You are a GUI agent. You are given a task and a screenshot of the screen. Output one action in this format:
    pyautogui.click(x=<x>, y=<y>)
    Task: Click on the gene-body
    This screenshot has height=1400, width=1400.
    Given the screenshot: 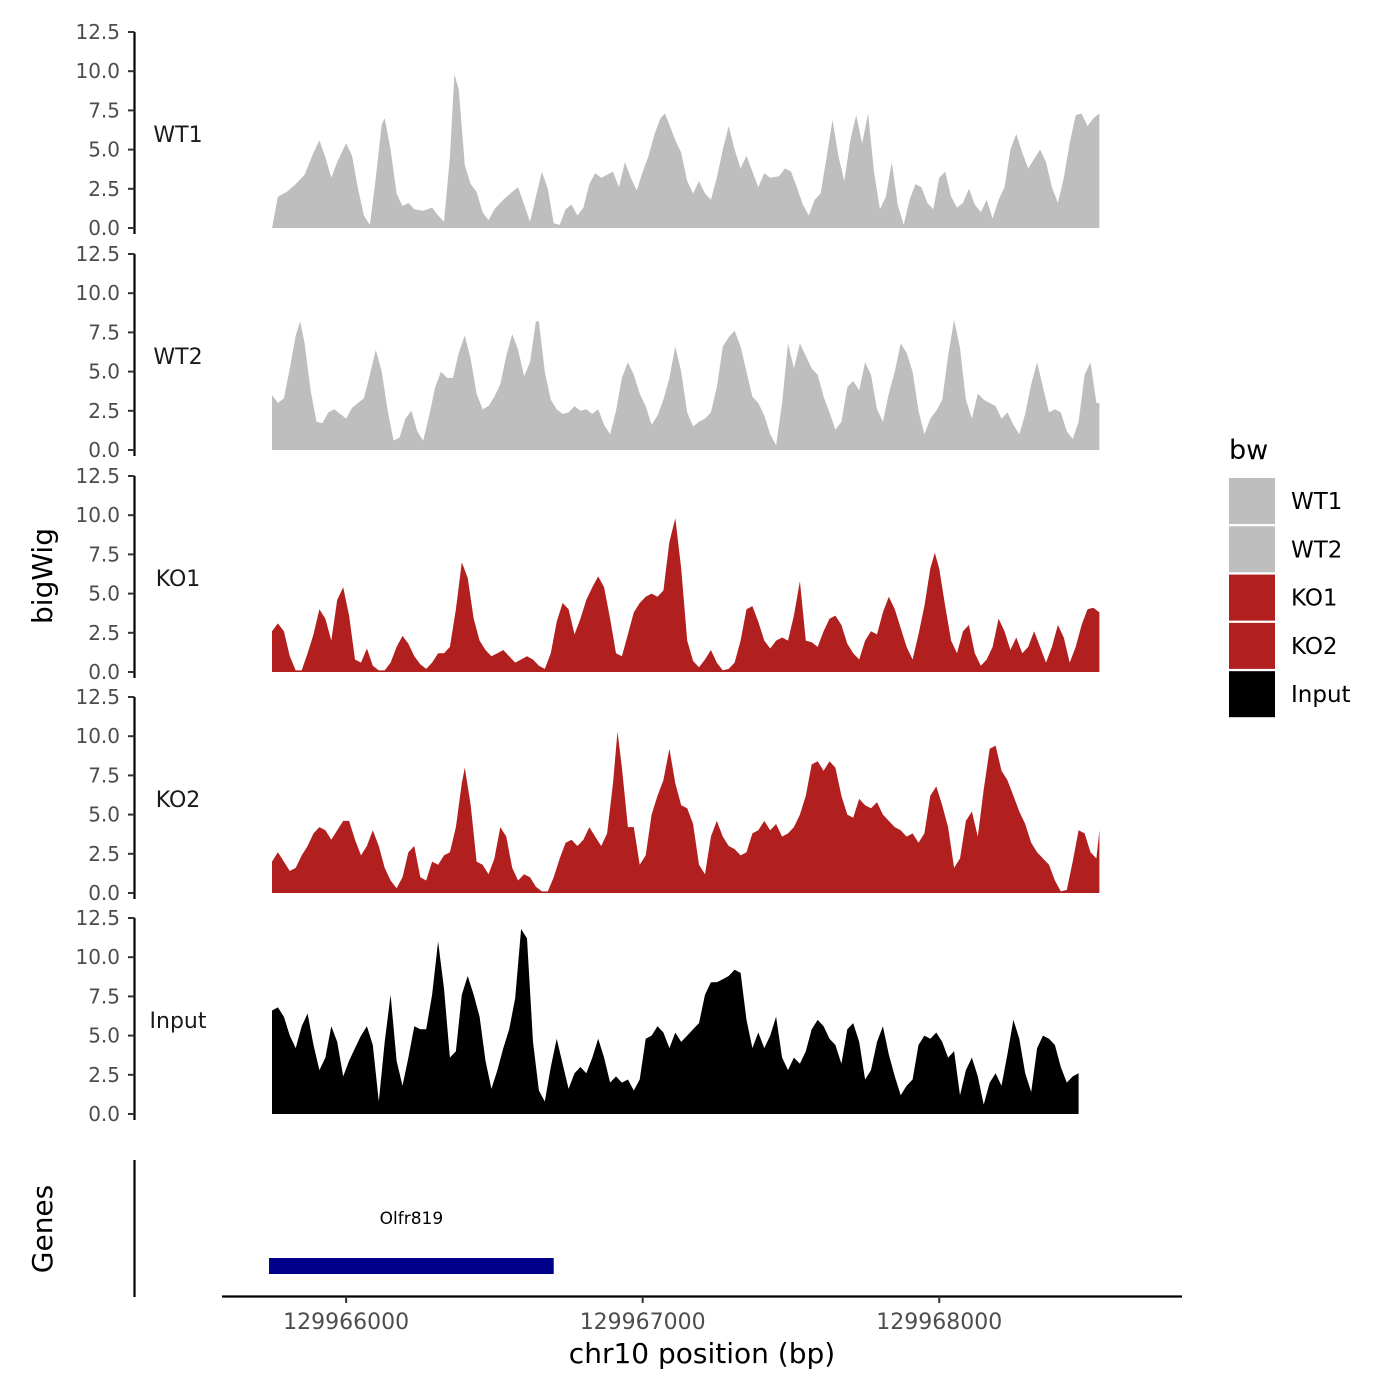 What is the action you would take?
    pyautogui.click(x=411, y=1266)
    